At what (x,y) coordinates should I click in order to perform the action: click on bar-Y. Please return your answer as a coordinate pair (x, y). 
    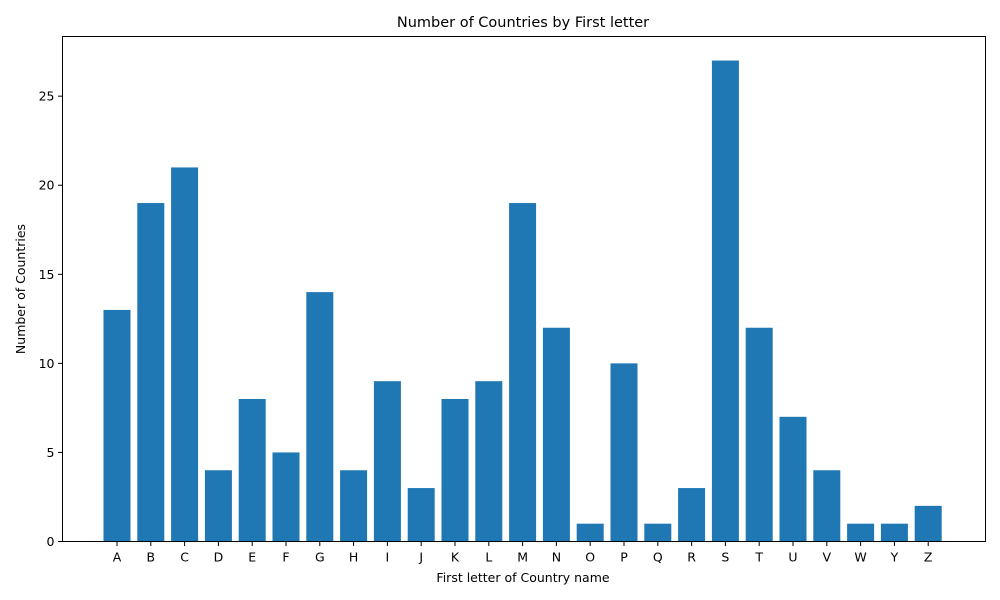
    Looking at the image, I should click on (894, 532).